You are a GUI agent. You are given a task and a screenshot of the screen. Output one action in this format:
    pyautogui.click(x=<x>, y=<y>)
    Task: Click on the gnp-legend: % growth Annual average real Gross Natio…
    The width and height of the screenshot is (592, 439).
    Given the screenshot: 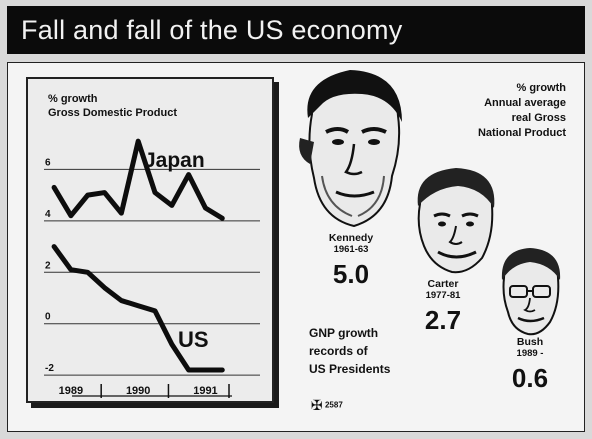 What is the action you would take?
    pyautogui.click(x=491, y=111)
    